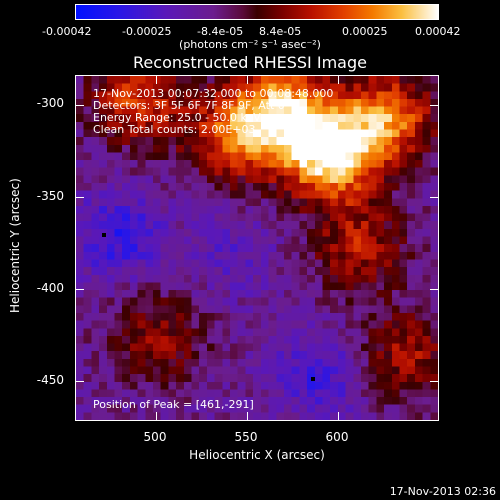  What do you see at coordinates (67, 31) in the screenshot?
I see `colorbar-tick: -0.00042` at bounding box center [67, 31].